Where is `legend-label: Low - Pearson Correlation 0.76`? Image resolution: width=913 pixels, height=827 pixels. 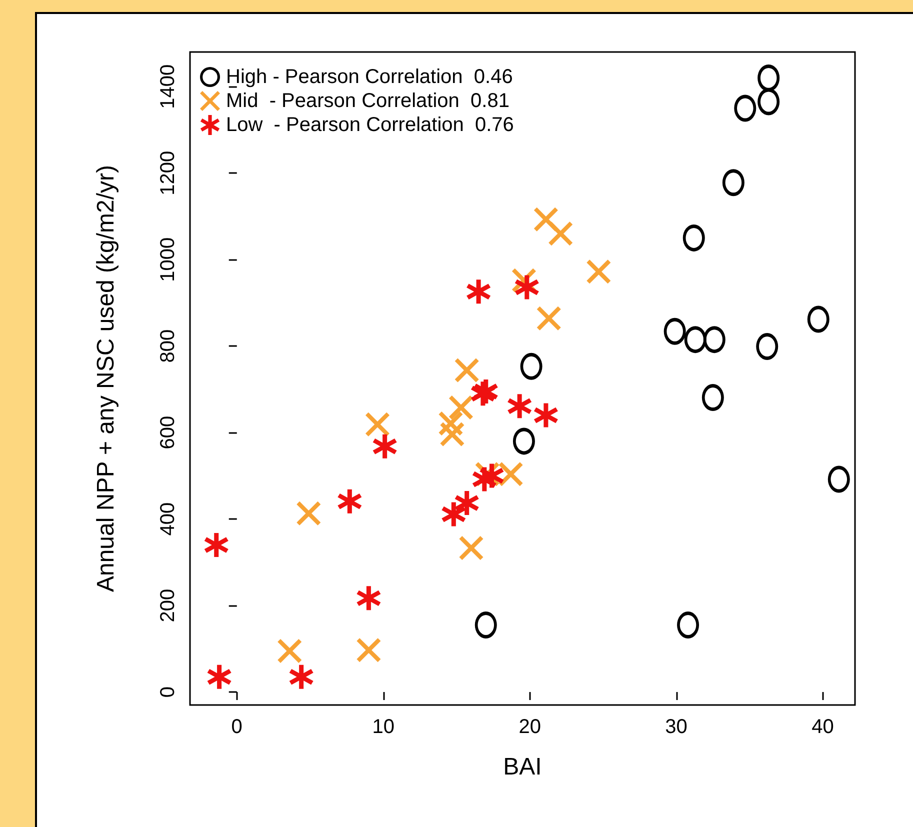
legend-label: Low - Pearson Correlation 0.76 is located at coordinates (370, 125).